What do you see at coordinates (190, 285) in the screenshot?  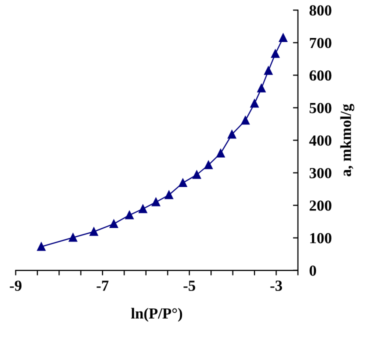 I see `x-tick-label: -5` at bounding box center [190, 285].